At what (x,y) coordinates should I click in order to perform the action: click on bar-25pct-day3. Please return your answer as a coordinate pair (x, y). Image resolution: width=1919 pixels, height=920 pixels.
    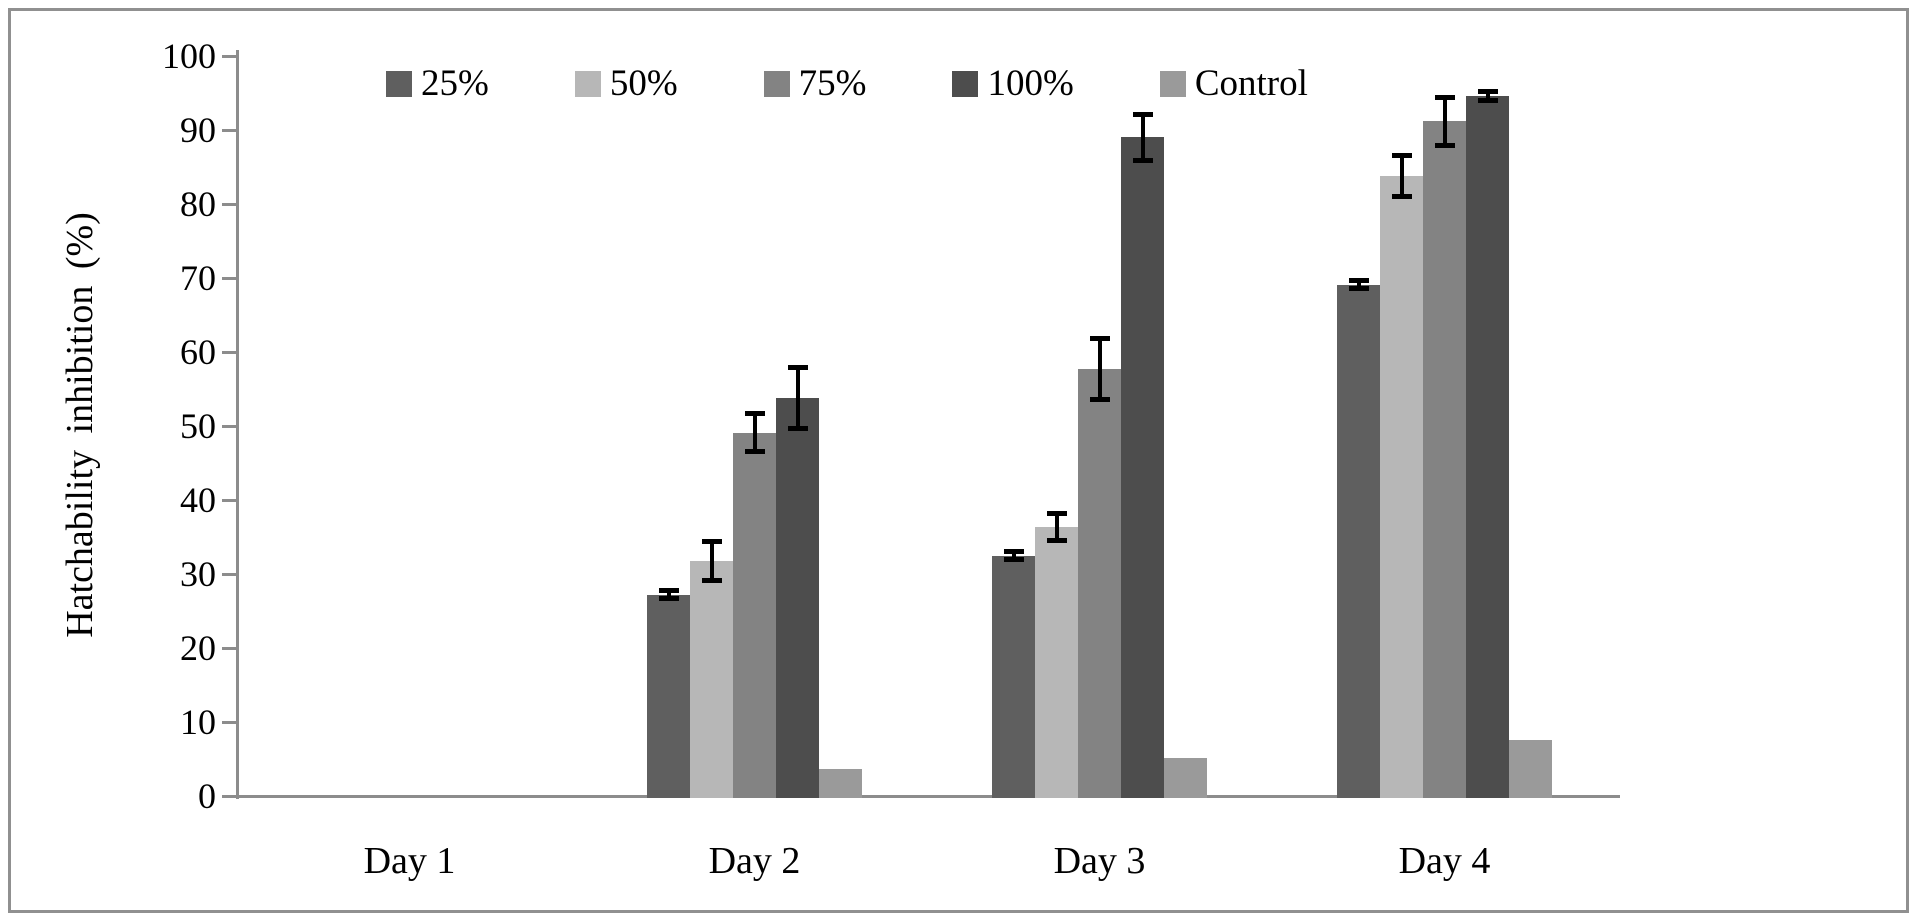
    Looking at the image, I should click on (1013, 676).